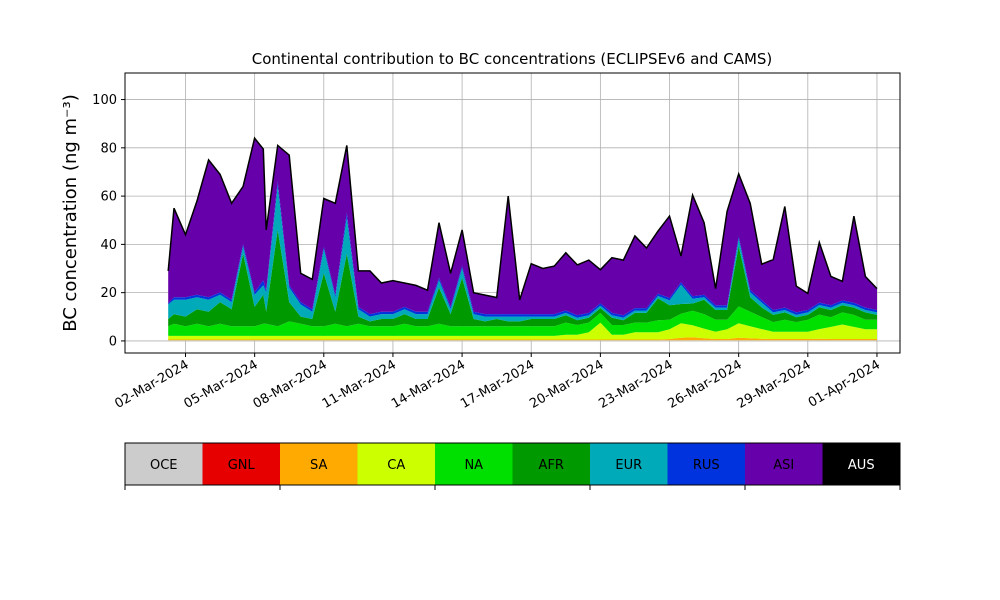  What do you see at coordinates (359, 384) in the screenshot?
I see `x-tick-label: 11-Mar-2024` at bounding box center [359, 384].